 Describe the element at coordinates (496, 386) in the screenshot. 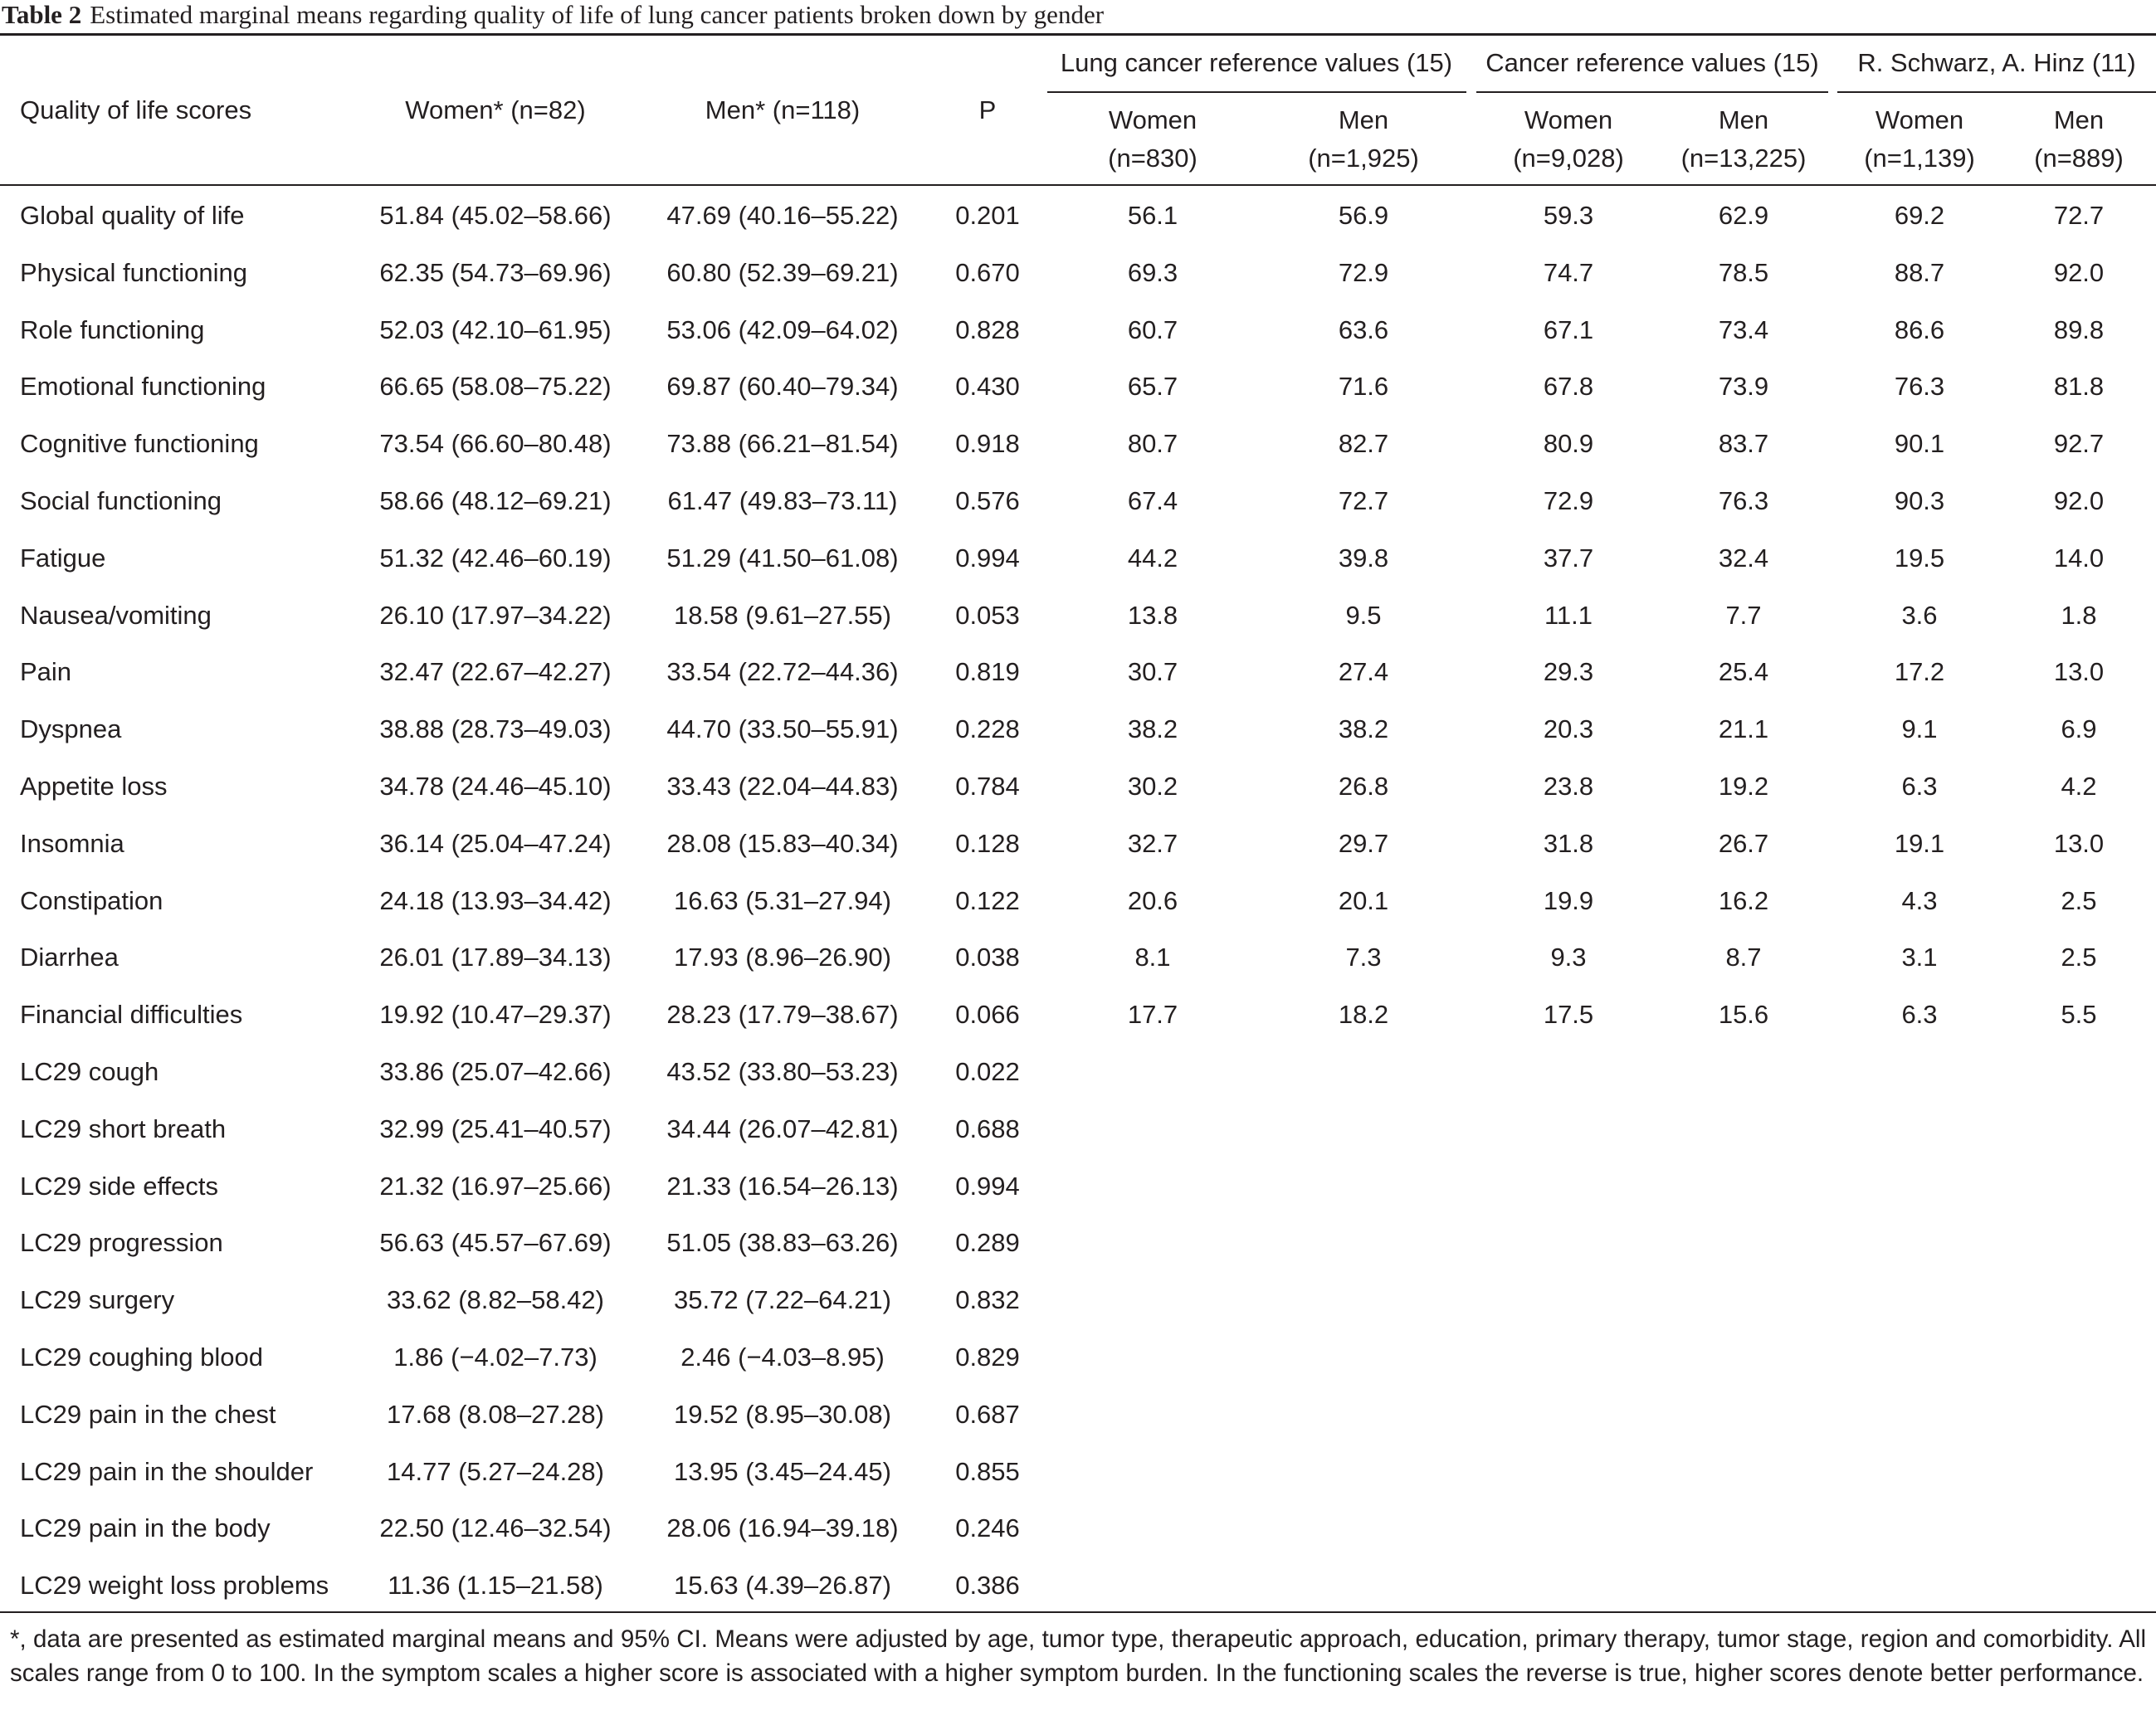

I see `cell-women: 66.65 (58.08–75.22)` at that location.